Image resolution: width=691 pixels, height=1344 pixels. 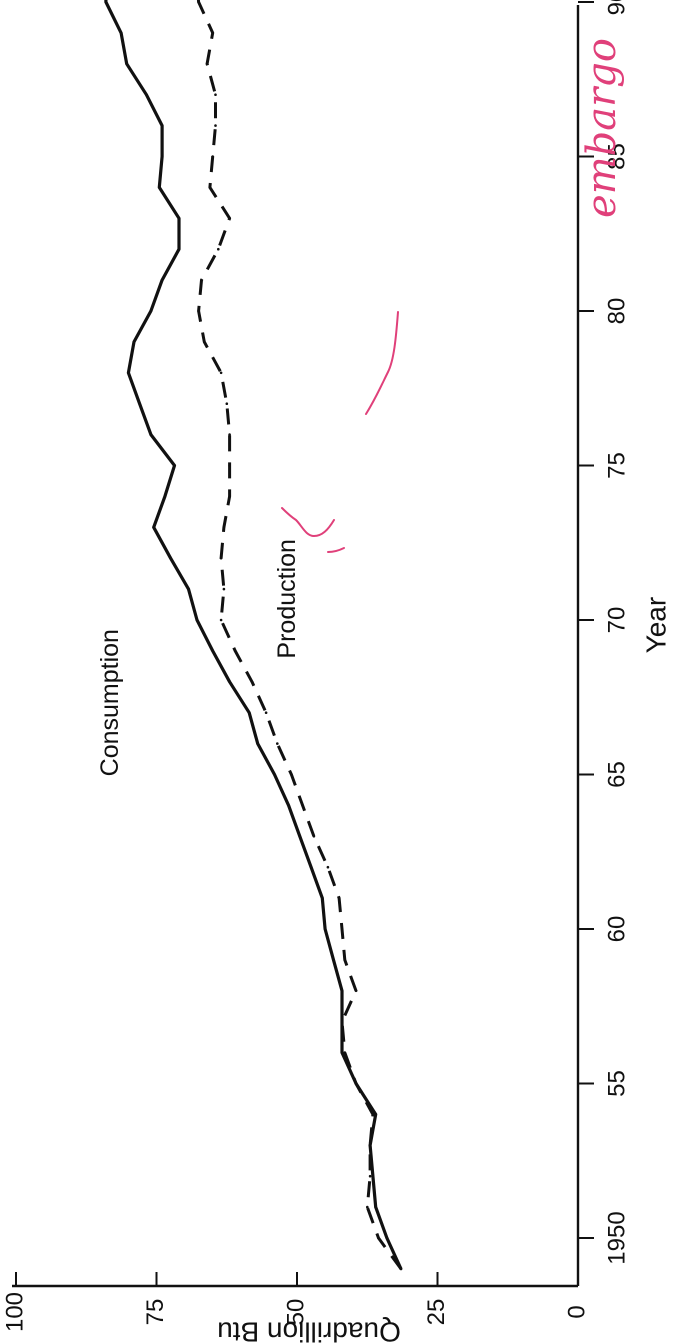 What do you see at coordinates (655, 625) in the screenshot?
I see `x-axis-title: Year` at bounding box center [655, 625].